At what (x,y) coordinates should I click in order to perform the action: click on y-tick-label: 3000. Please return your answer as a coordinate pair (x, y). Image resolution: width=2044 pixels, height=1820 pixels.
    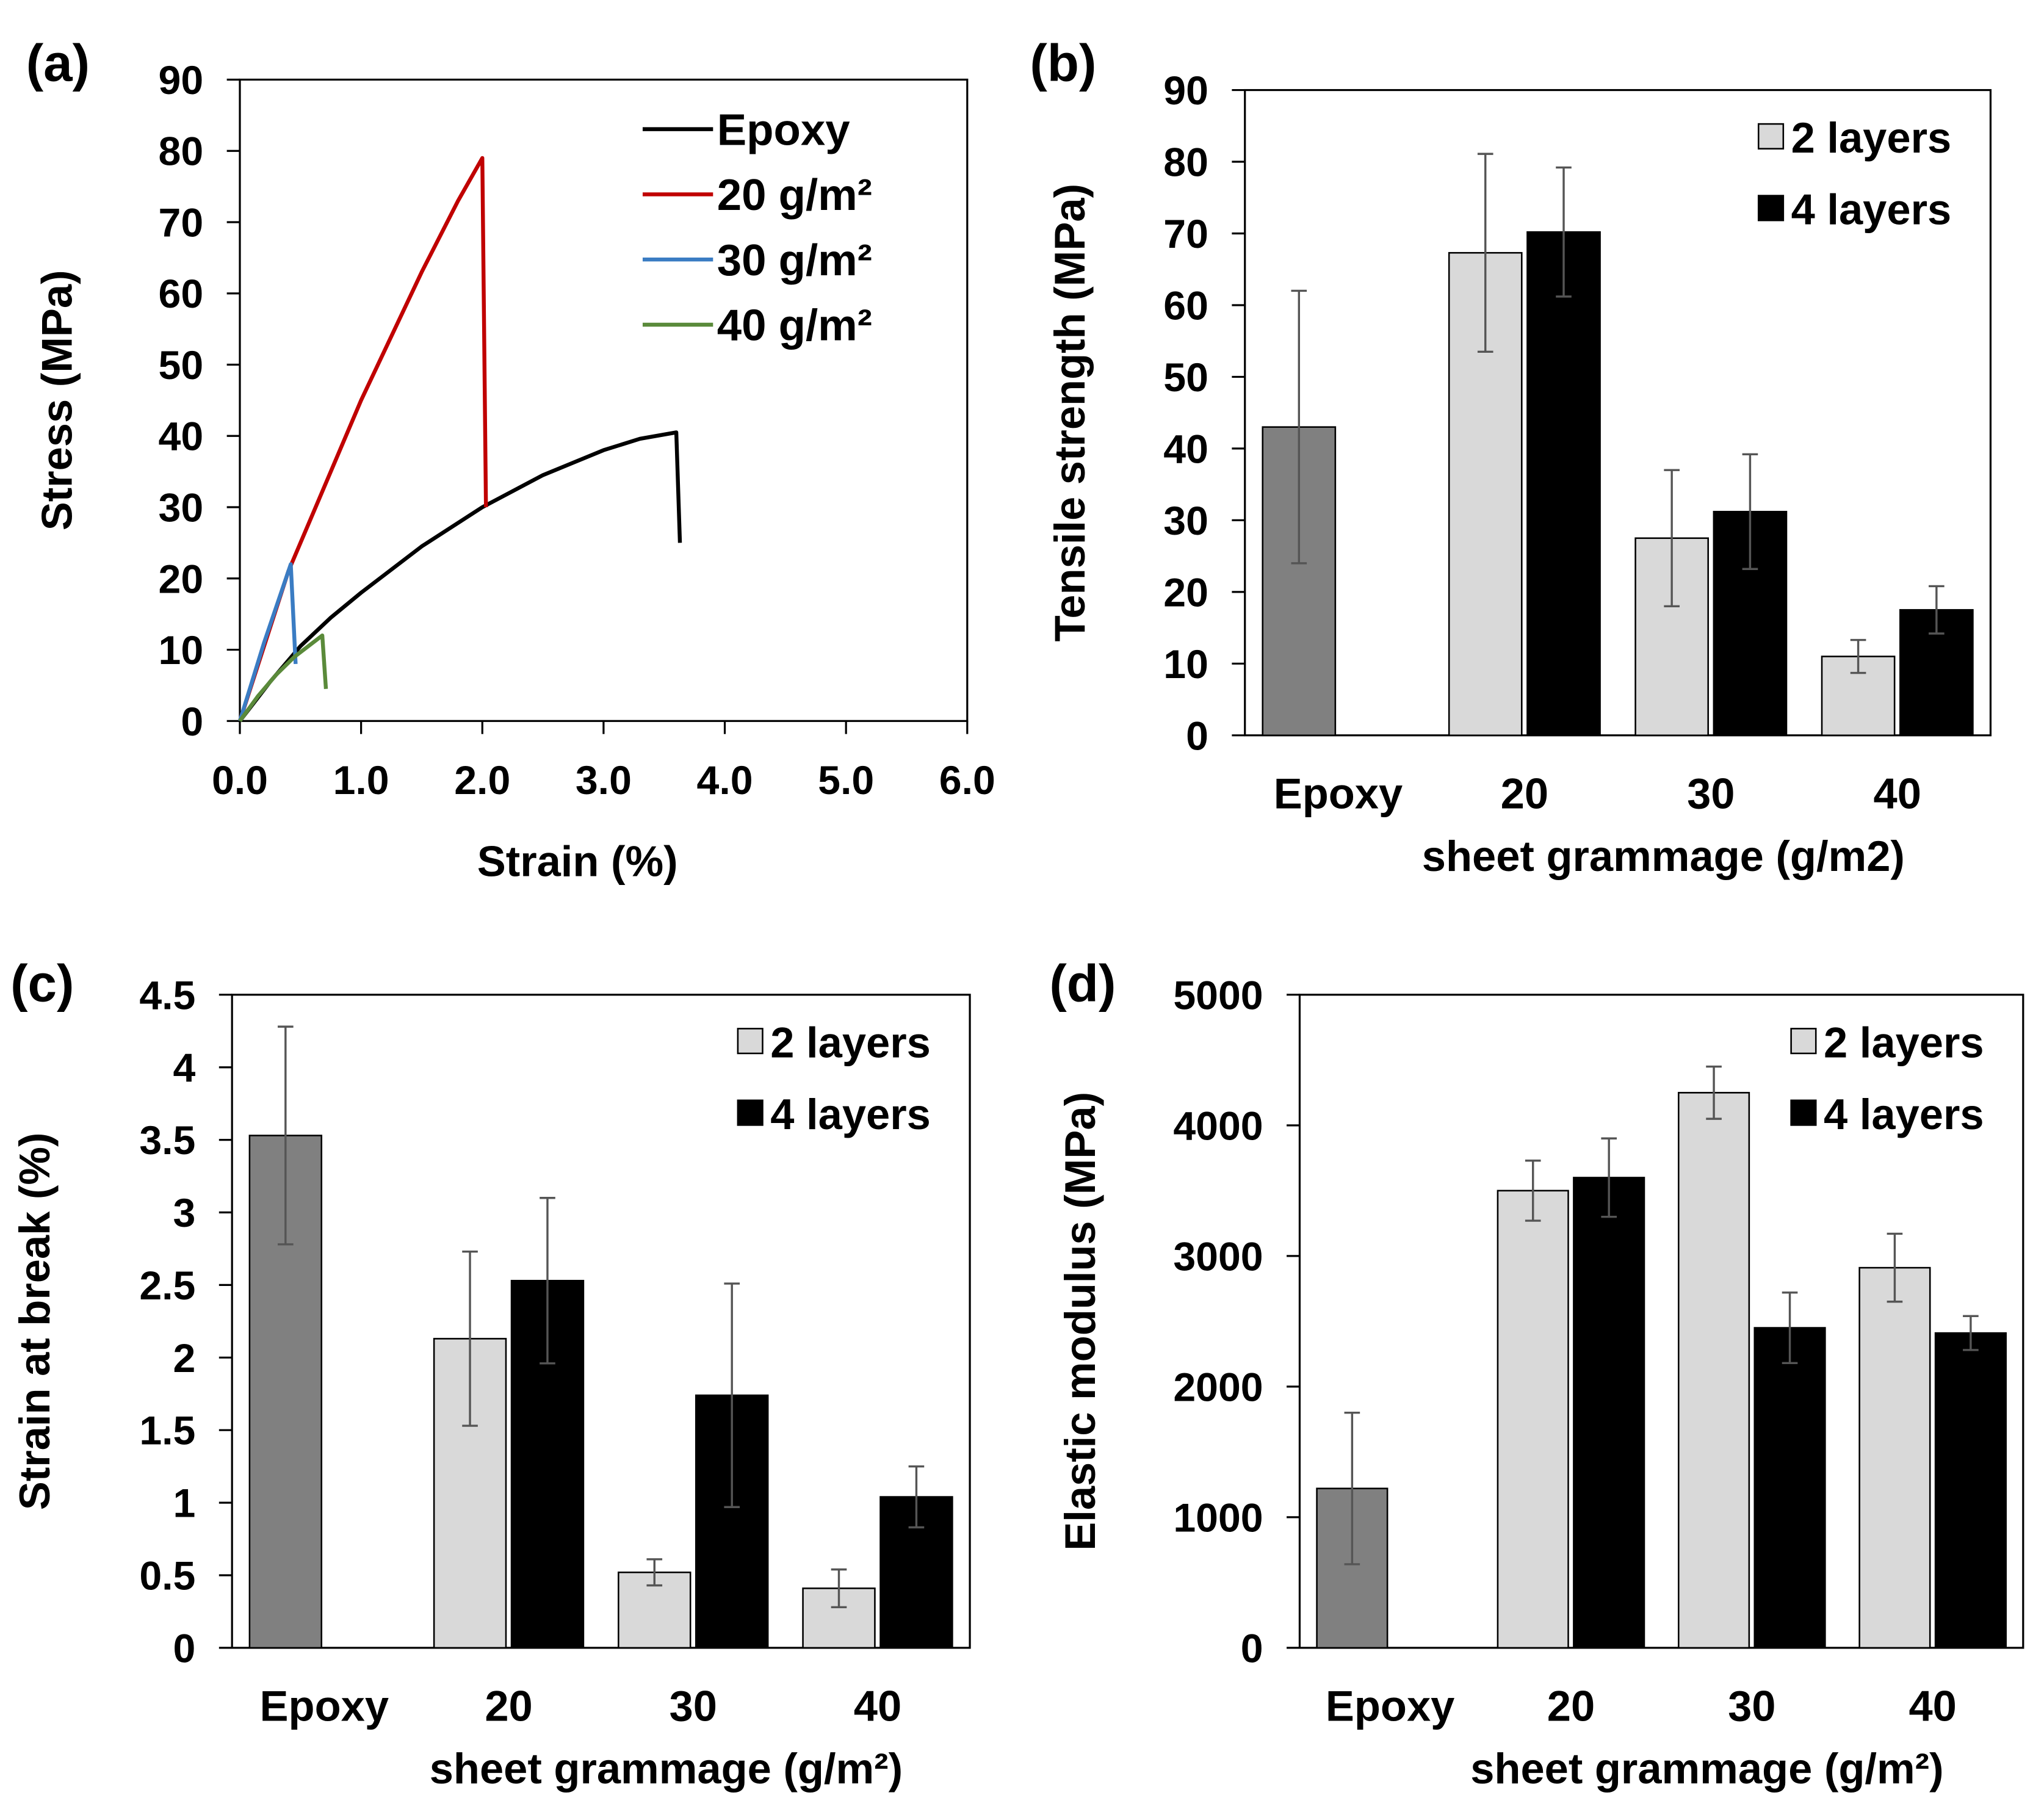
    Looking at the image, I should click on (1218, 1256).